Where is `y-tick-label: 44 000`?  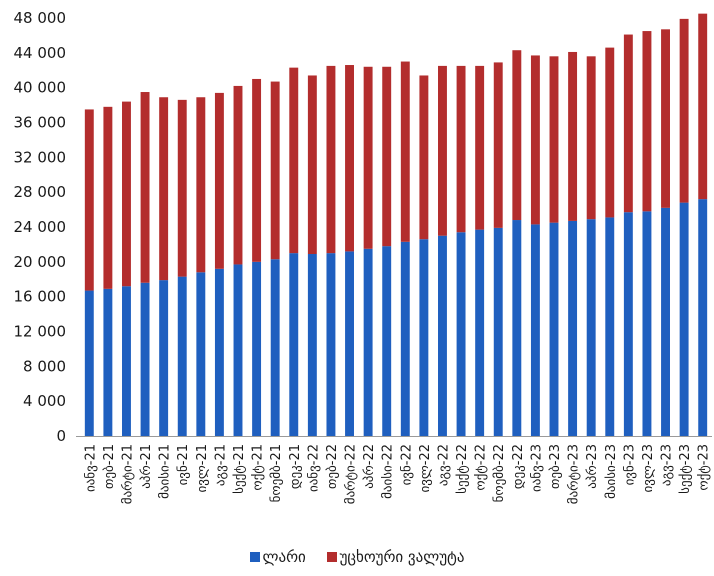 y-tick-label: 44 000 is located at coordinates (40, 53).